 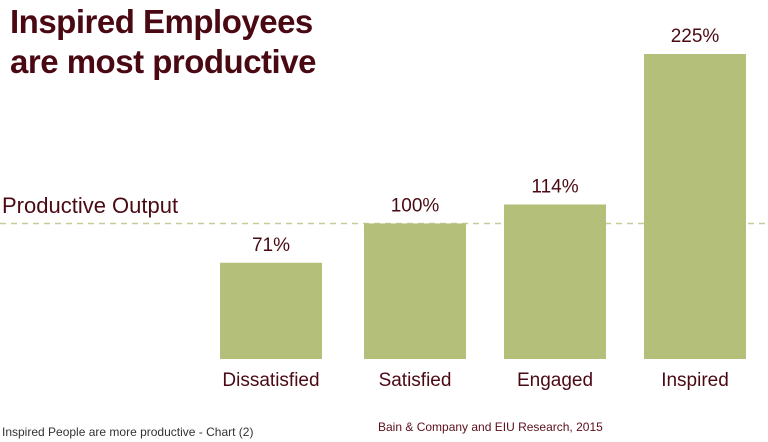 I want to click on source-note: Bain & Company and EIU Research, 2015, so click(x=490, y=427).